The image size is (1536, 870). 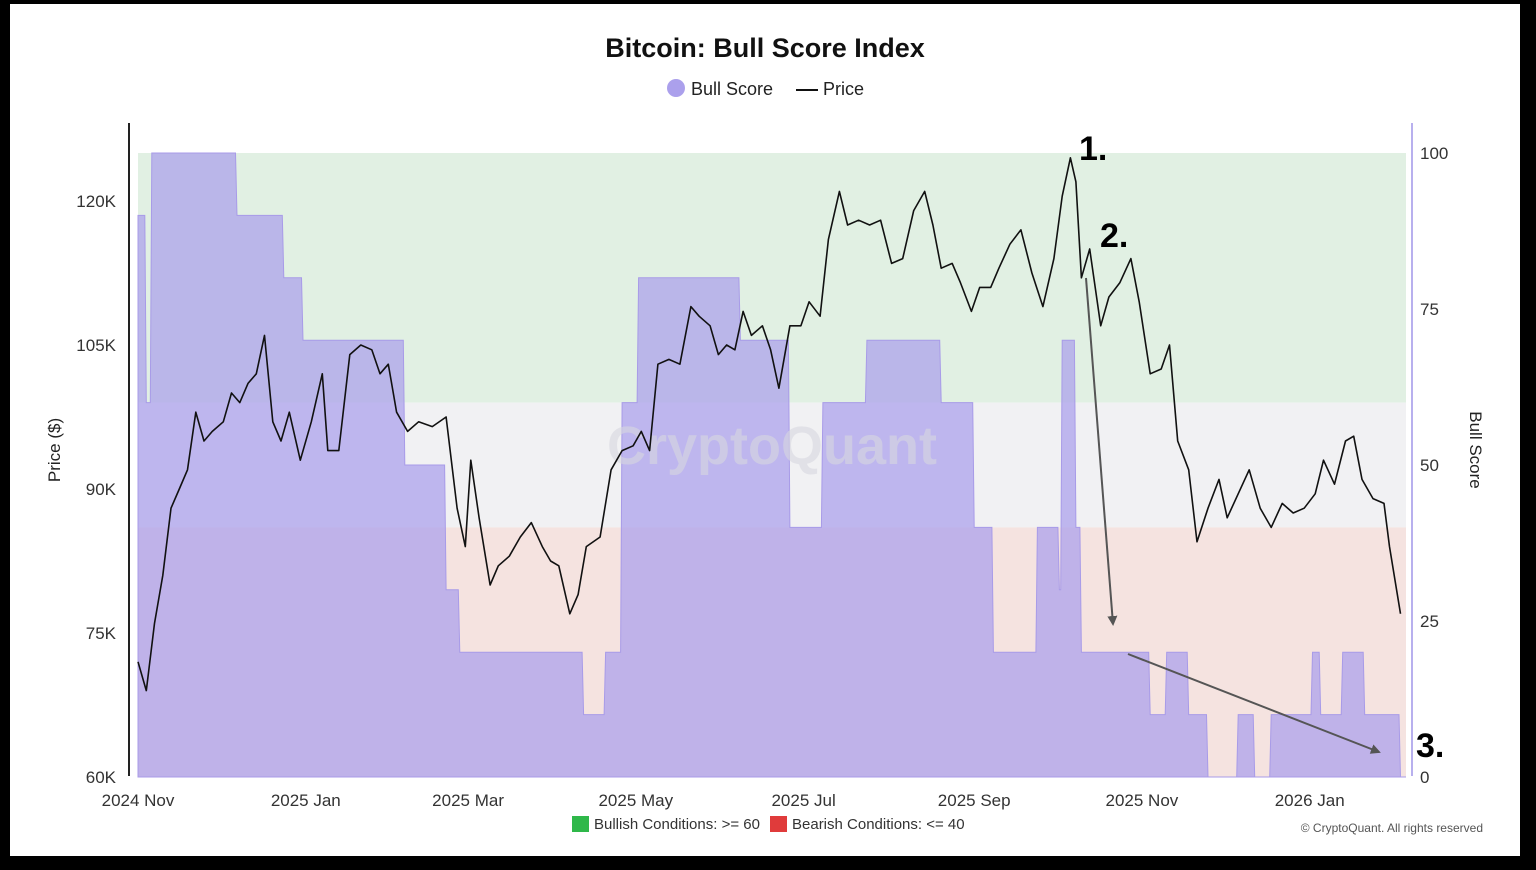 What do you see at coordinates (974, 800) in the screenshot?
I see `x-tick-label: 2025 Sep` at bounding box center [974, 800].